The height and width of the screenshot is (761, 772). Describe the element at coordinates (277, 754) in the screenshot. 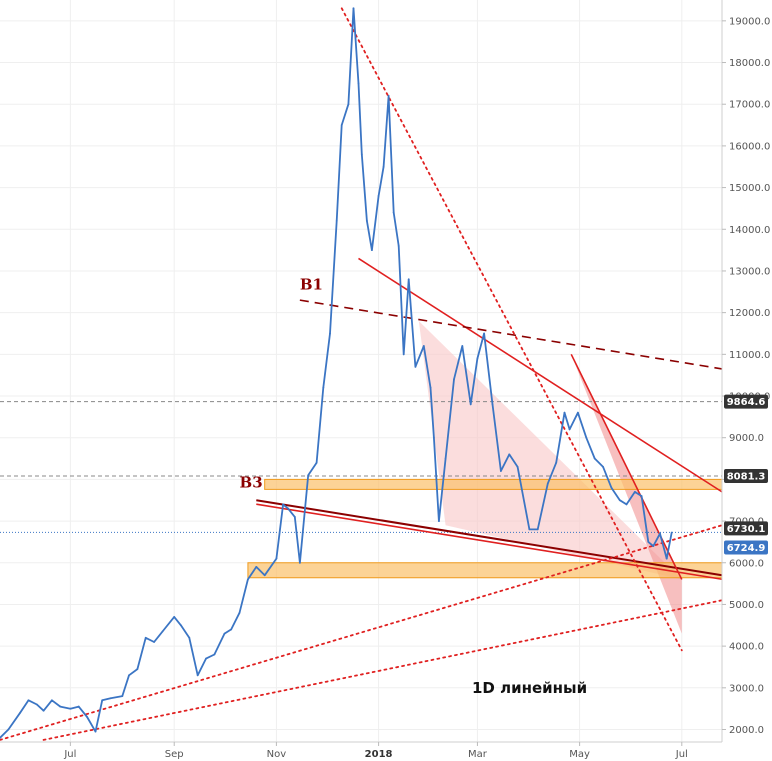

I see `x-tick-label: Nov` at that location.